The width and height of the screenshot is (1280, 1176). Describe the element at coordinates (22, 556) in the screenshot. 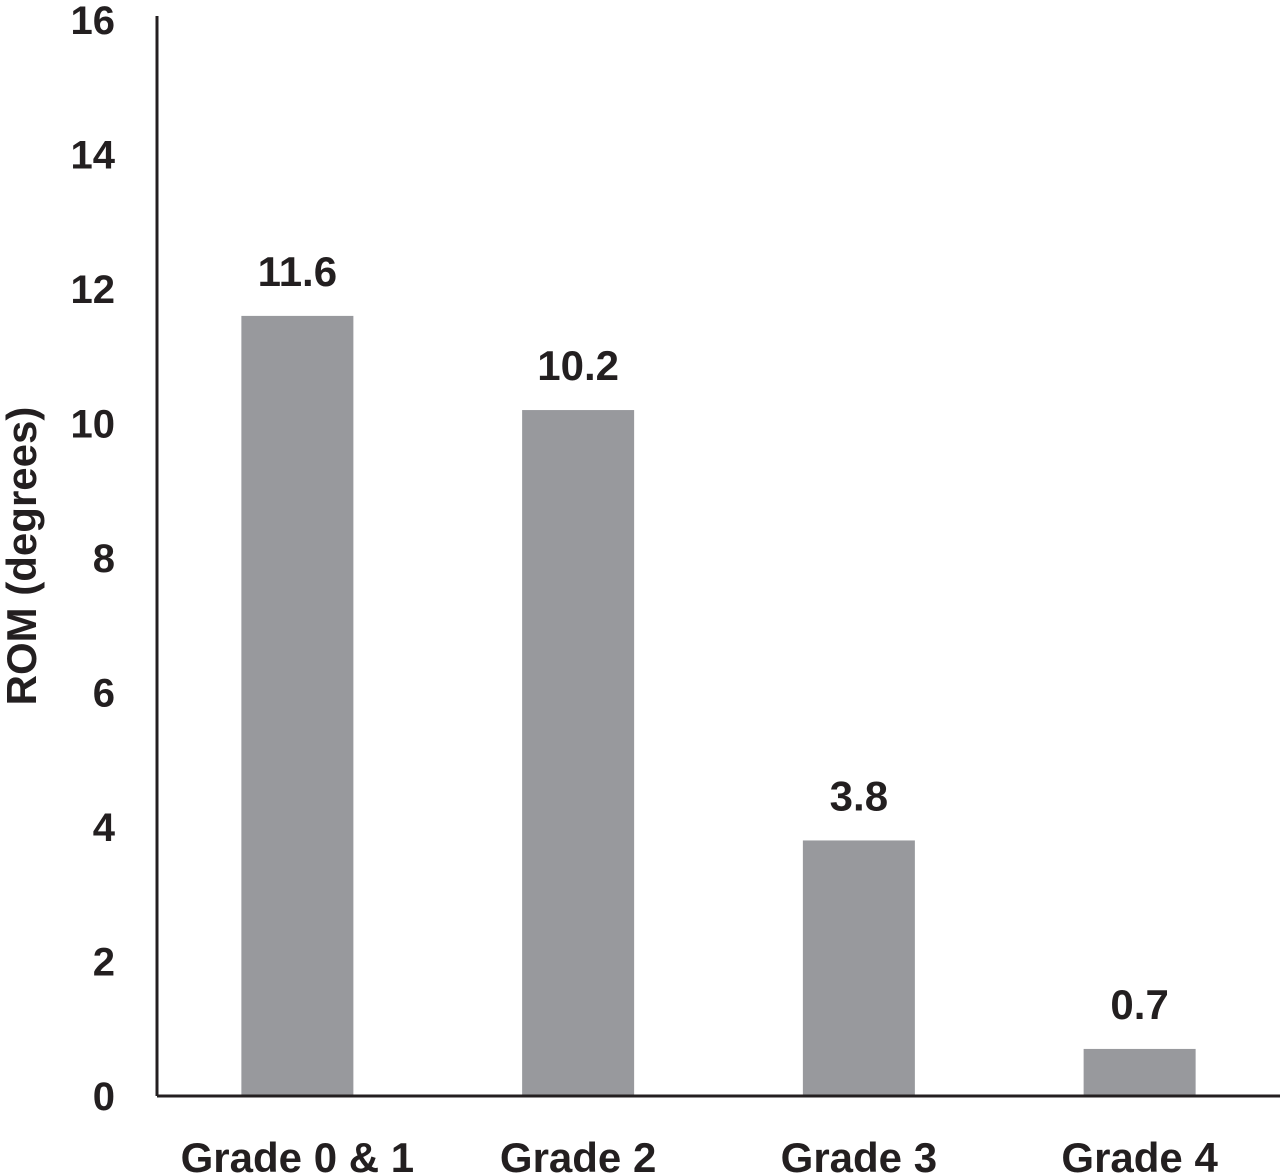

I see `y-axis-title: ROM (degrees)` at that location.